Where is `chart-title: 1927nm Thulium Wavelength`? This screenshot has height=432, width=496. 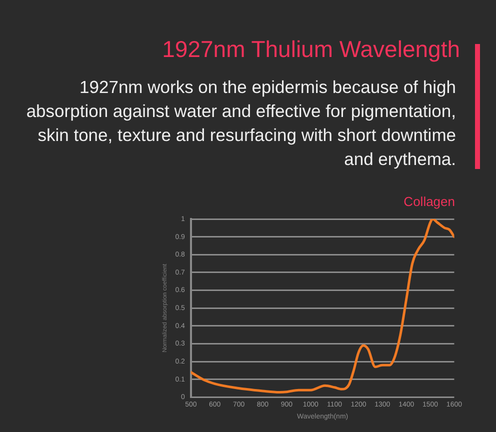
chart-title: 1927nm Thulium Wavelength is located at coordinates (311, 49).